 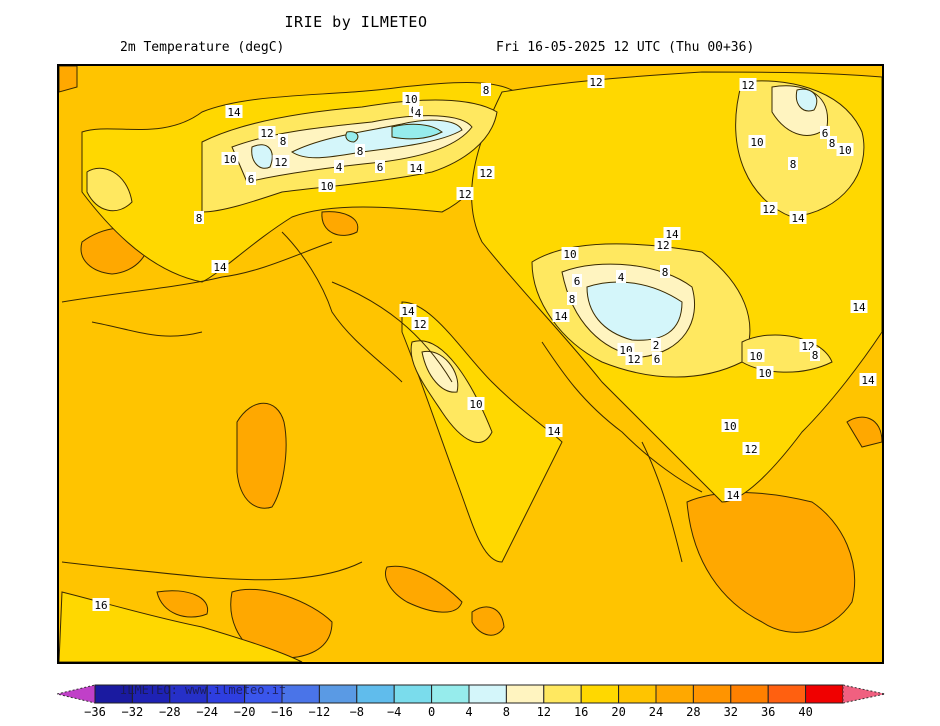 I want to click on valid-time-label: Fri 16-05-2025 12 UTC (Thu 00+36), so click(x=625, y=47).